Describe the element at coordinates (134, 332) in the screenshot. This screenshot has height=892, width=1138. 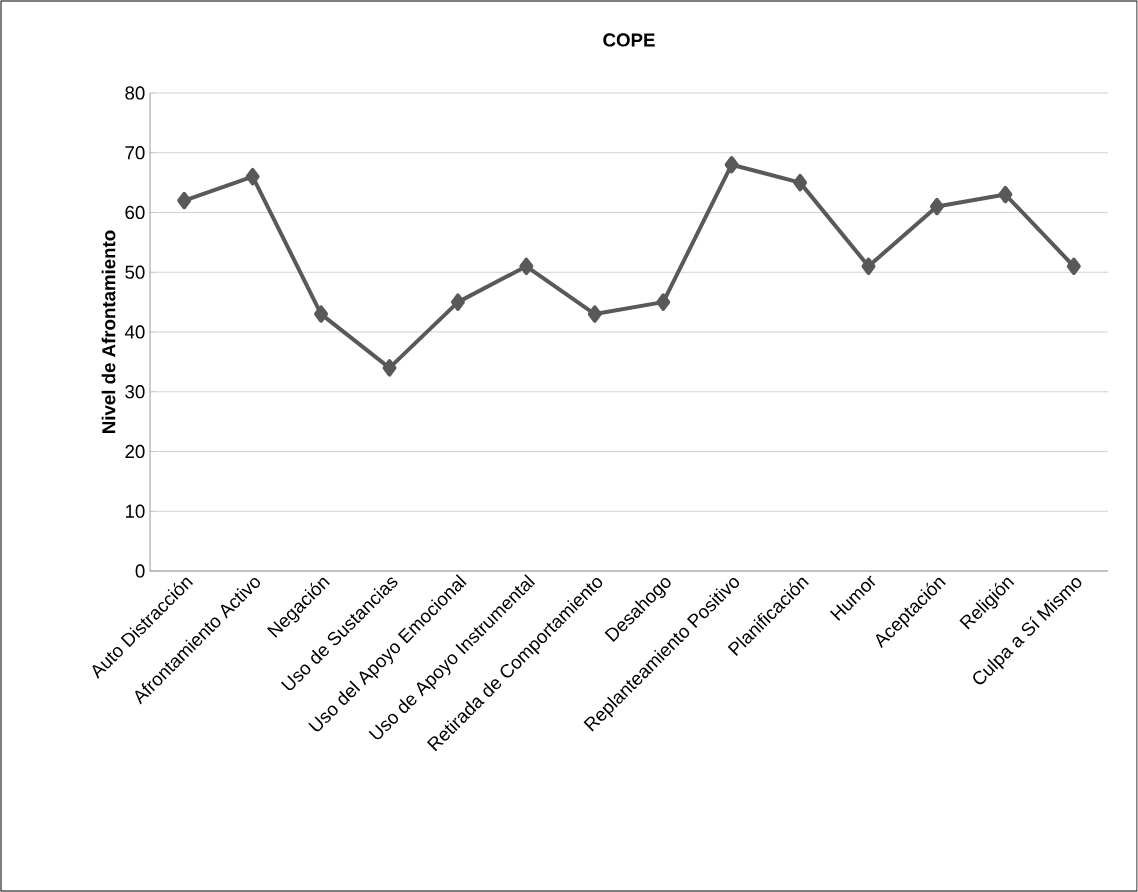
I see `y-tick-label: 40` at that location.